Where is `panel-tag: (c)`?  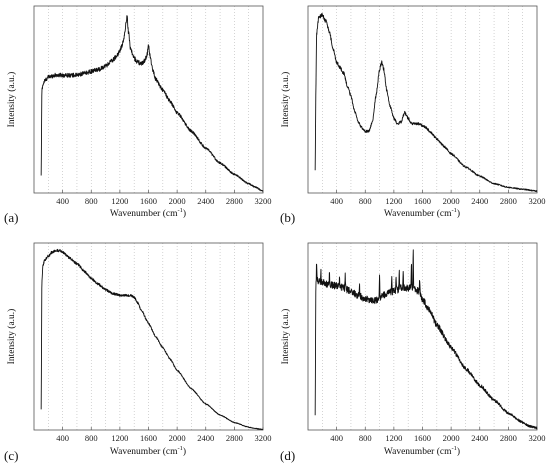
panel-tag: (c) is located at coordinates (11, 455).